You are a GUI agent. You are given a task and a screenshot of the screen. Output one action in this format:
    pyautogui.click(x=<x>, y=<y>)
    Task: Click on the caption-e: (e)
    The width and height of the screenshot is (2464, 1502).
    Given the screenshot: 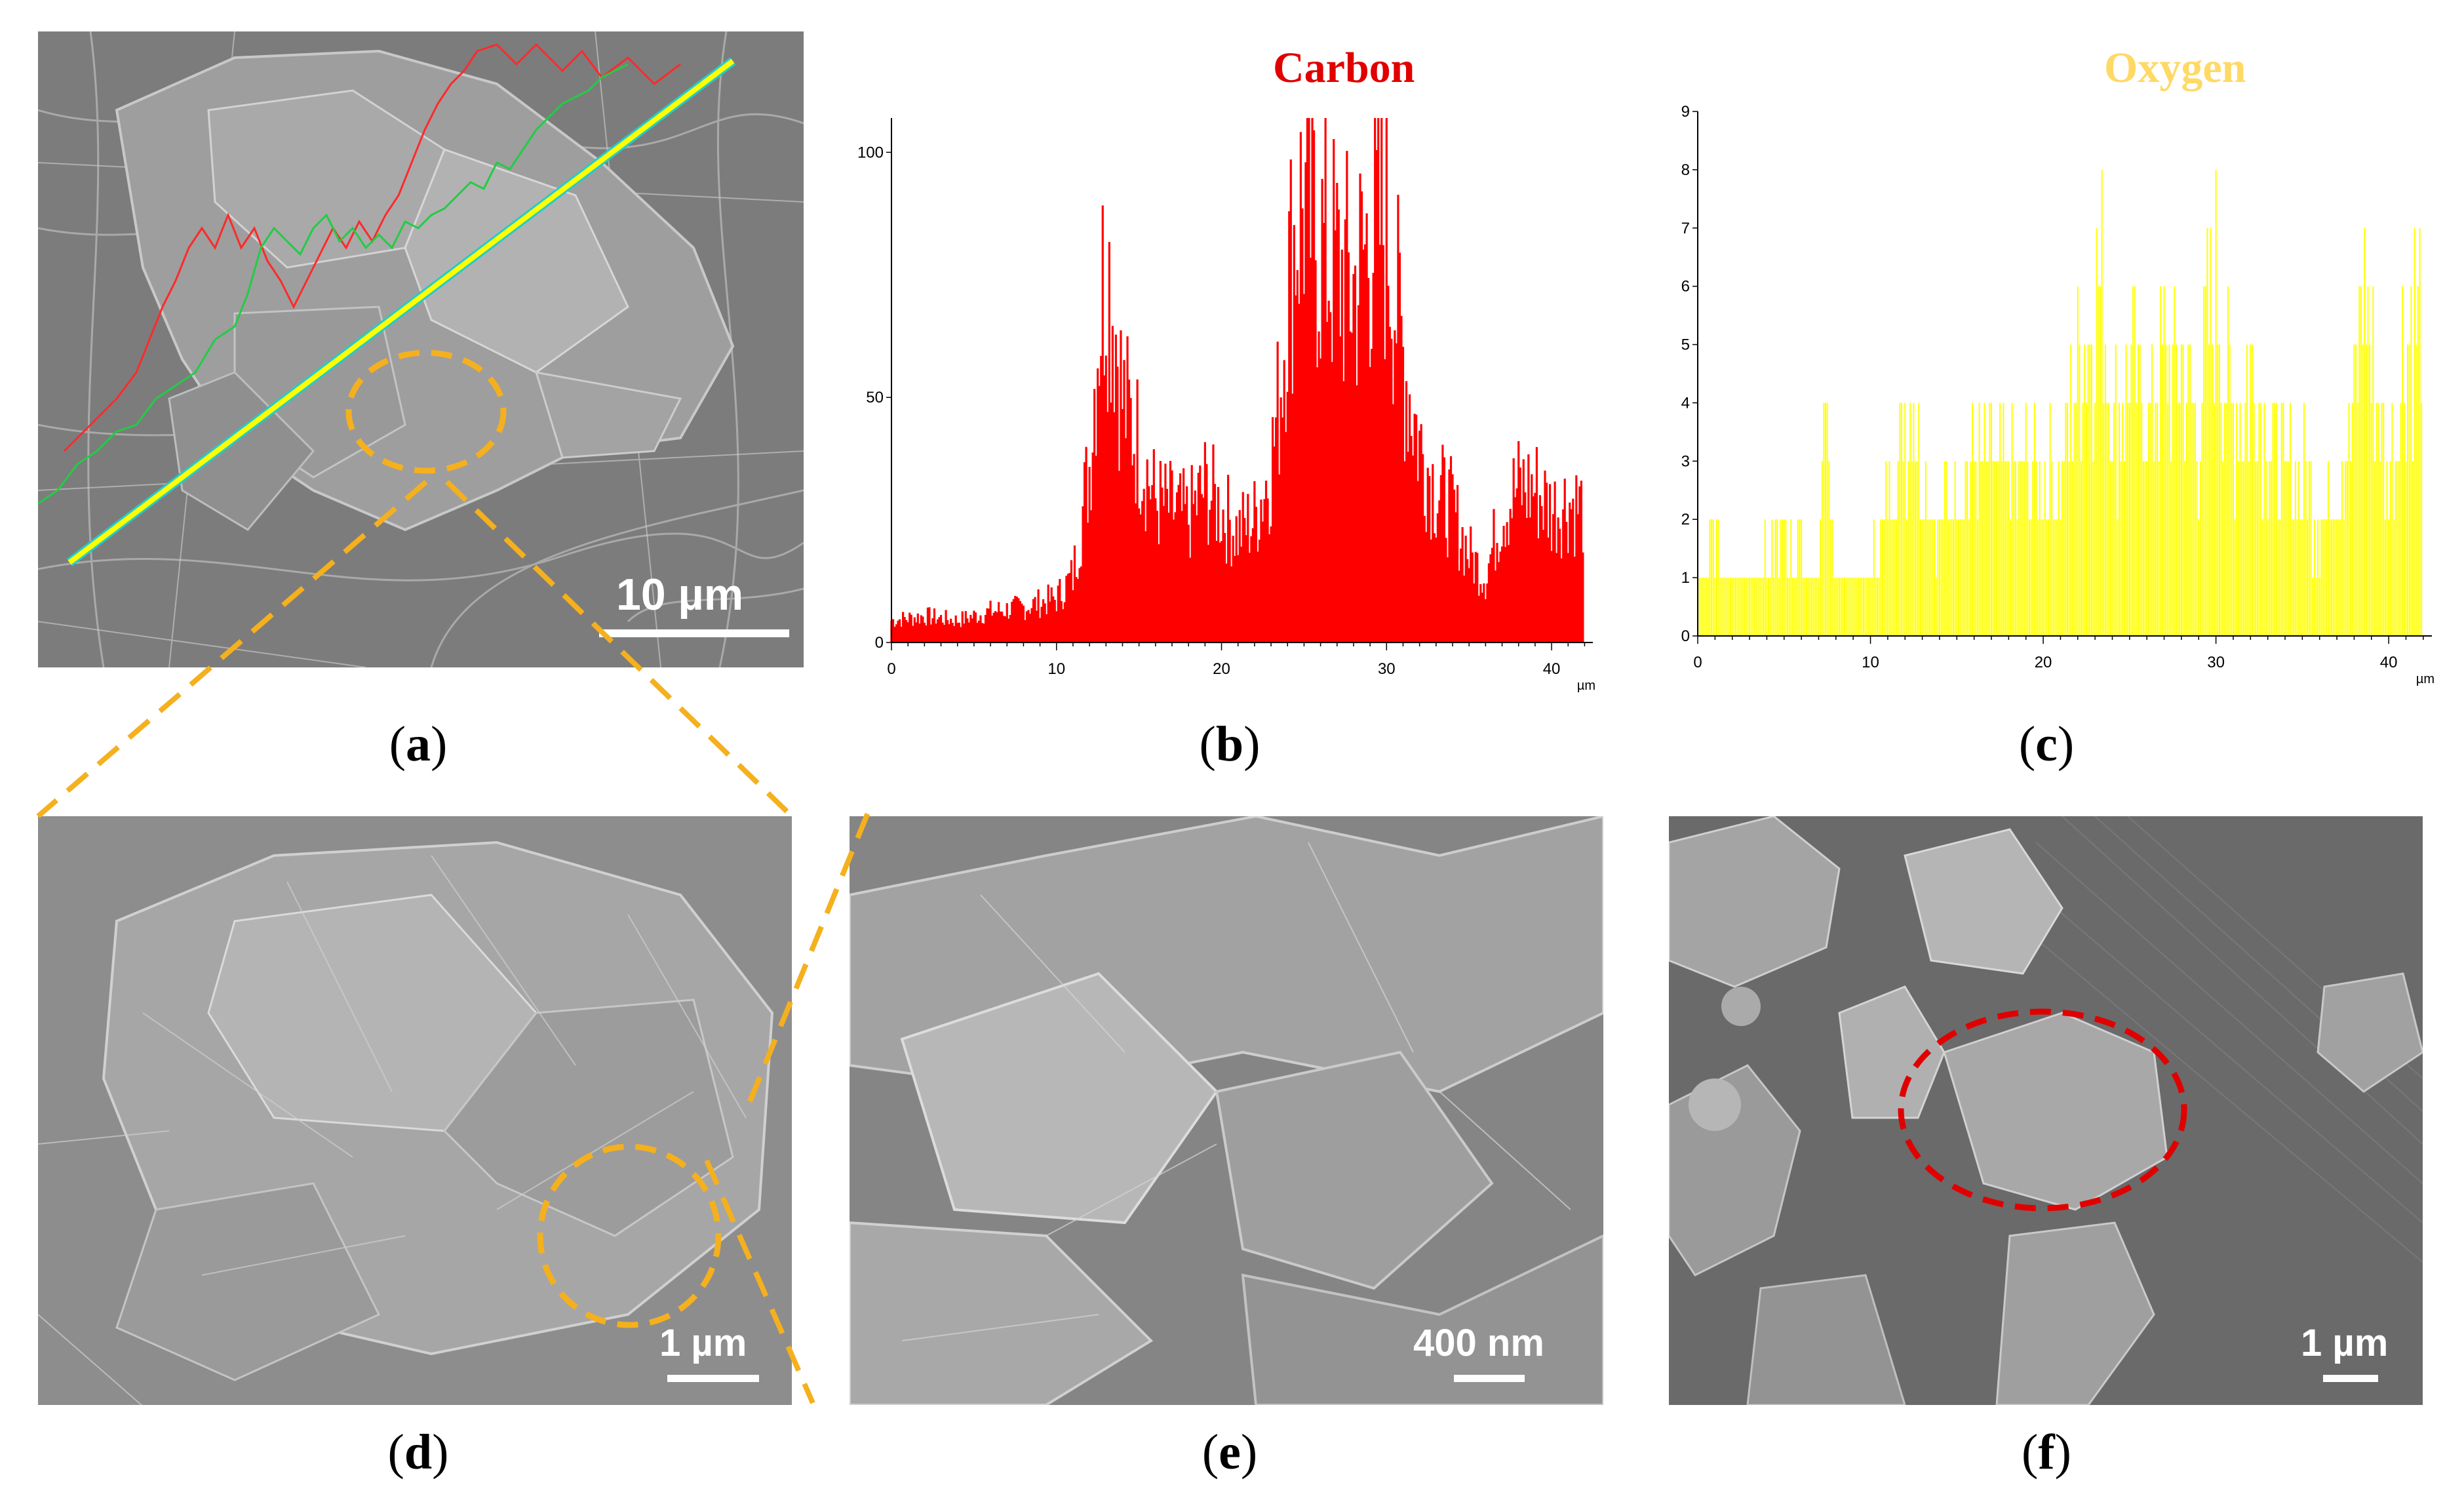 What is the action you would take?
    pyautogui.click(x=1230, y=1452)
    